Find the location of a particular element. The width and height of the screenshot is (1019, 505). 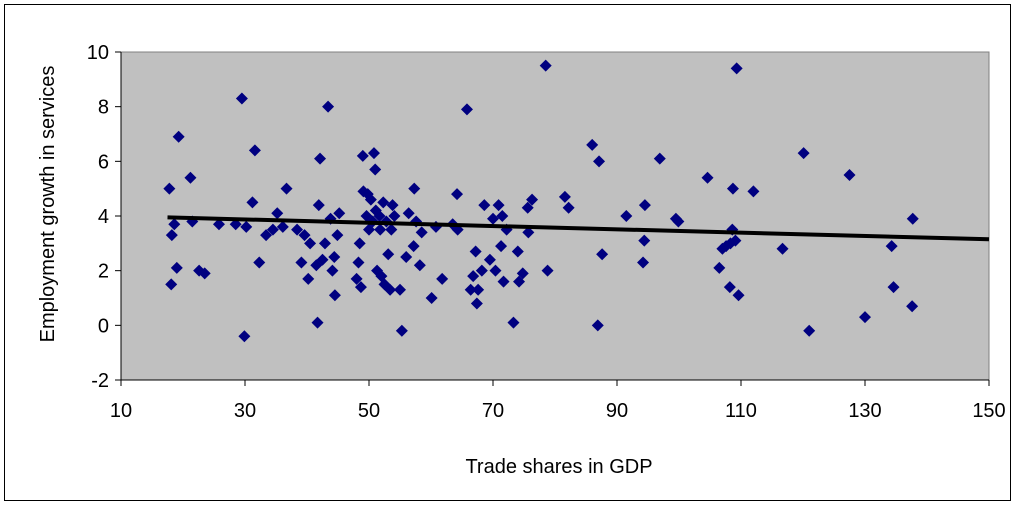

y-tick-label: 0 is located at coordinates (103, 326).